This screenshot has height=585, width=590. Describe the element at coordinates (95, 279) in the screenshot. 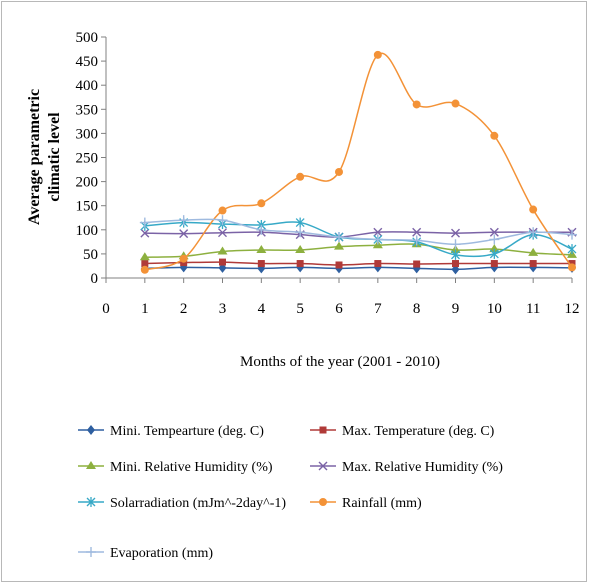

I see `y-tick-label: 0` at that location.